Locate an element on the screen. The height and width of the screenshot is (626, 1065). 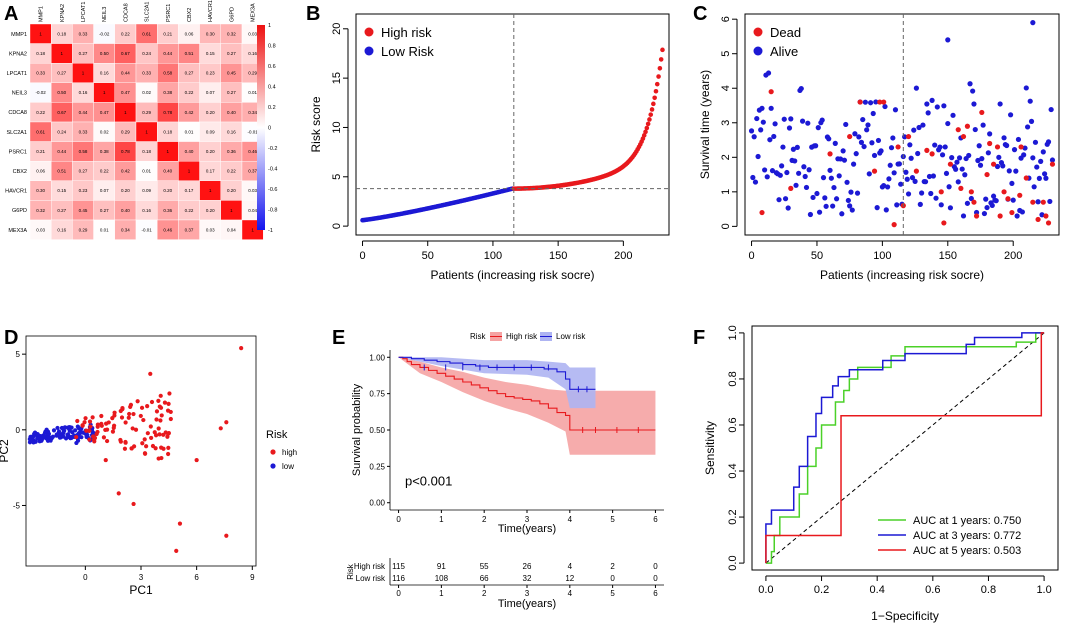
risk-table-row-label: High risk is located at coordinates (370, 566).